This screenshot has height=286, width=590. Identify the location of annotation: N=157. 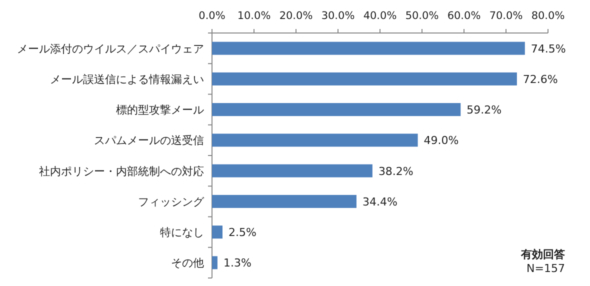
(545, 268).